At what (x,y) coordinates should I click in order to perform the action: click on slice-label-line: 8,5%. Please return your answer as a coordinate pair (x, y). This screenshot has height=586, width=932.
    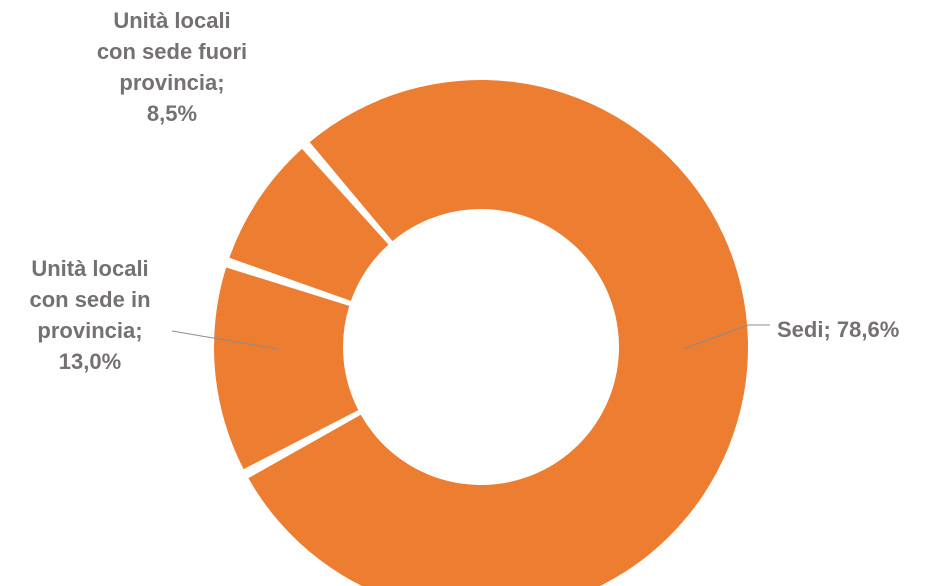
    Looking at the image, I should click on (172, 113).